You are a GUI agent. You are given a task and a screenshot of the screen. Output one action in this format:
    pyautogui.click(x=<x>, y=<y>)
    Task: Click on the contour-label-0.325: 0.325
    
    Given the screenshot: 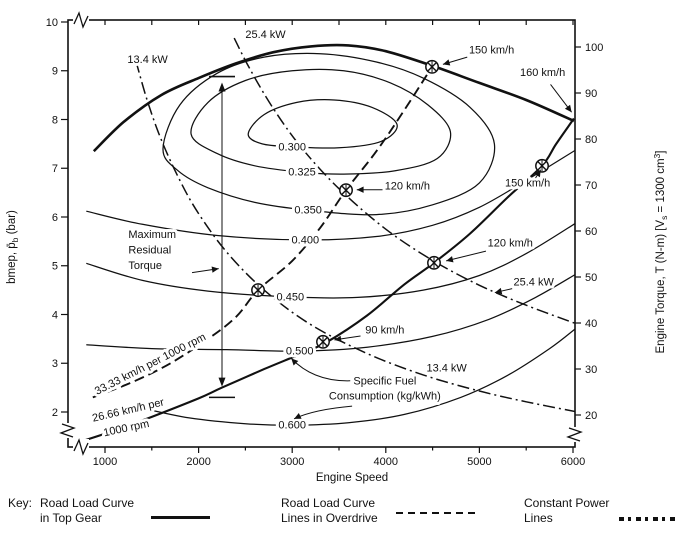 What is the action you would take?
    pyautogui.click(x=302, y=173)
    